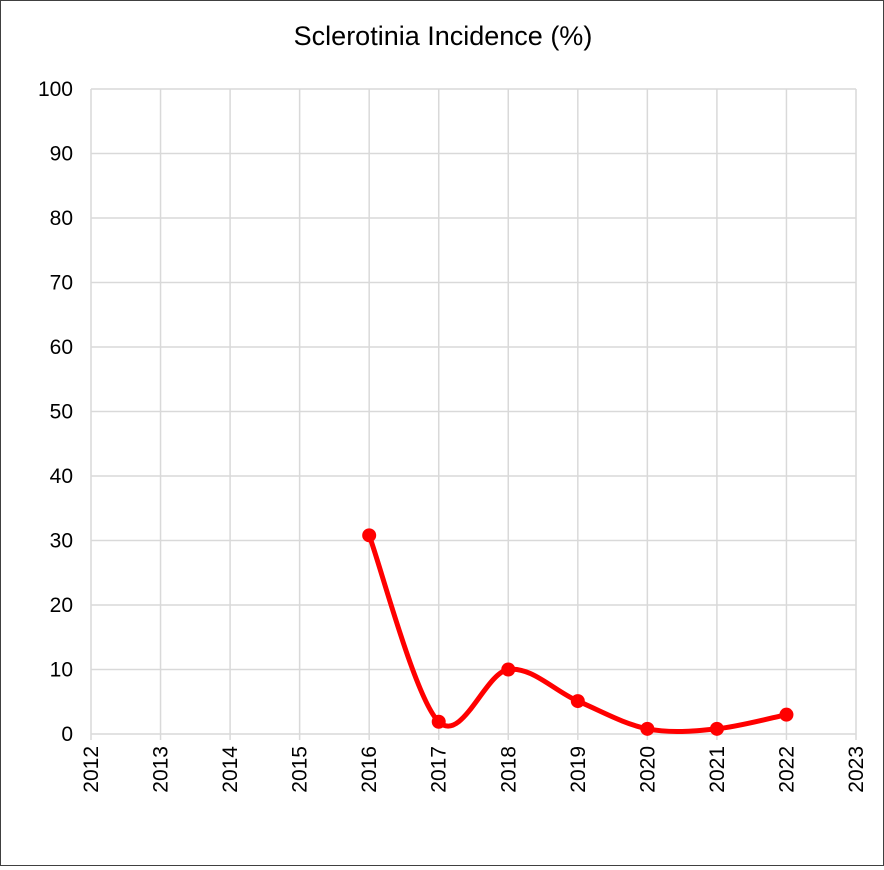 Image resolution: width=884 pixels, height=870 pixels. I want to click on x-tick-label: 2012, so click(91, 769).